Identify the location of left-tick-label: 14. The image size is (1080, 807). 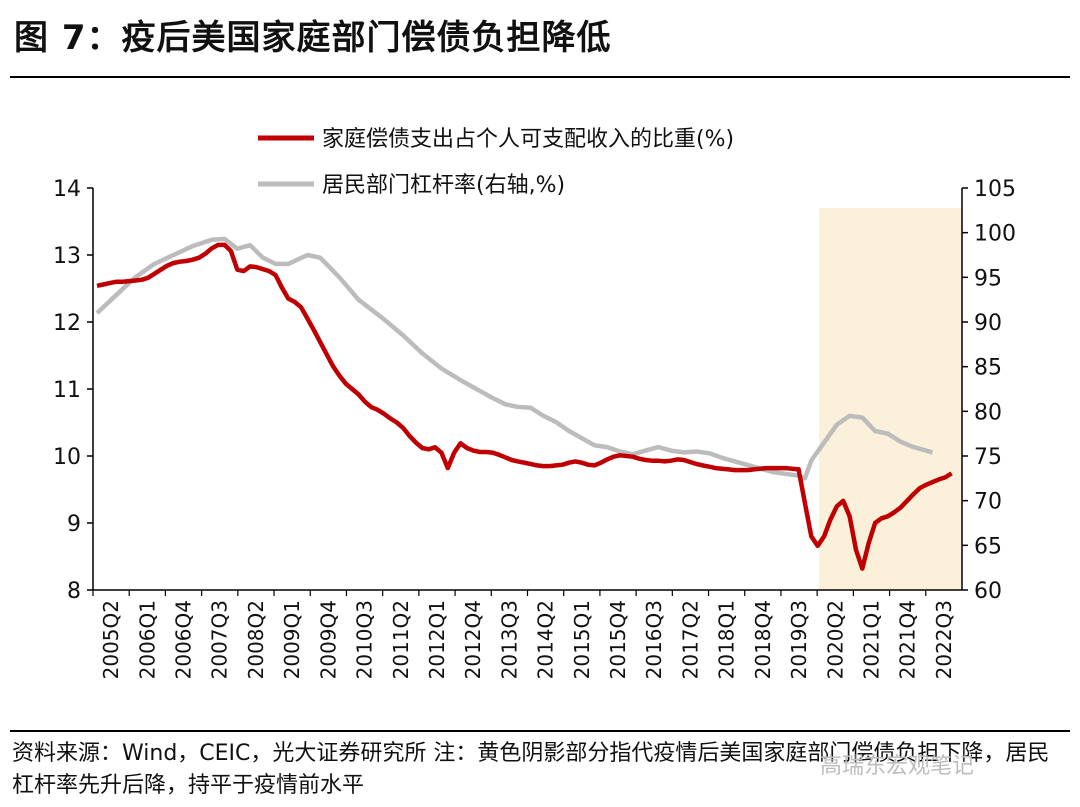
(67, 189).